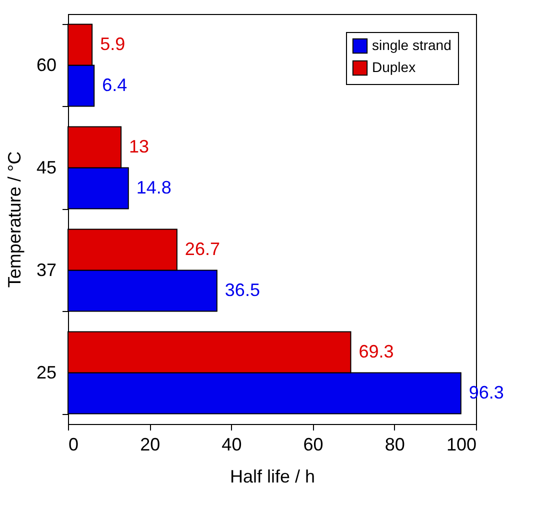 The height and width of the screenshot is (508, 548). I want to click on data-label: 69.3, so click(376, 351).